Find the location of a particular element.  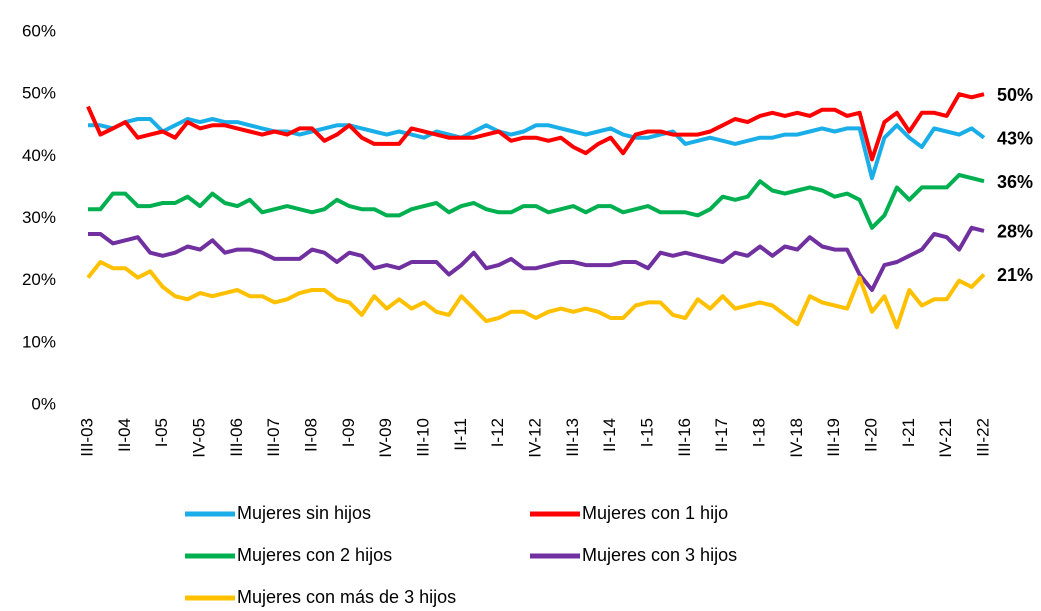

x-tick-label: III-10 is located at coordinates (422, 437).